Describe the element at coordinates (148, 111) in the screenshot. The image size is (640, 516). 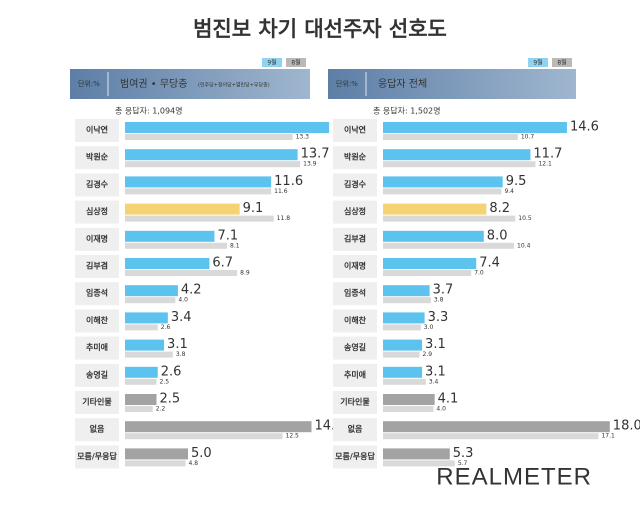
I see `sample-note: 총 응답자: 1,094명` at that location.